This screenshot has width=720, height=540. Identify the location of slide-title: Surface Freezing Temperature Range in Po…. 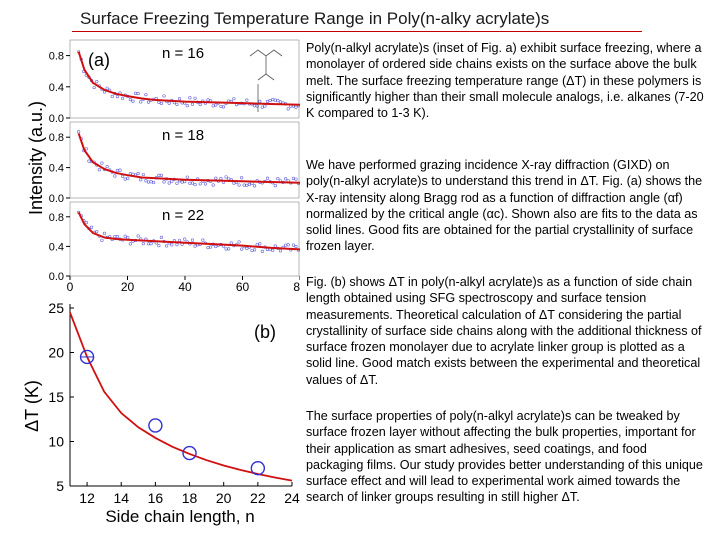
(315, 18).